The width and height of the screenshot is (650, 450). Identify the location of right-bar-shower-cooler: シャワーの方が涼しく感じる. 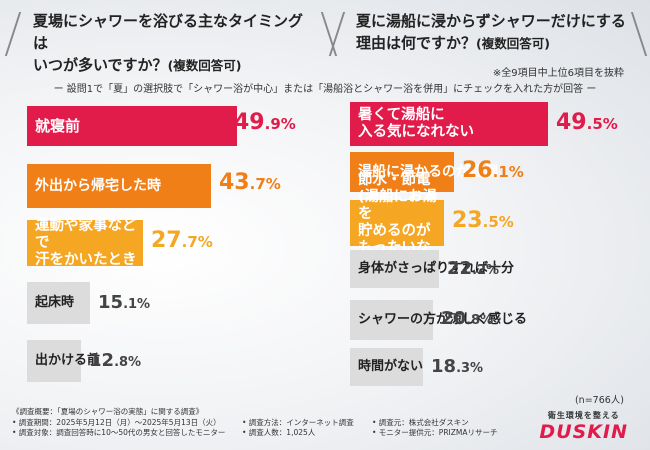
(438, 320).